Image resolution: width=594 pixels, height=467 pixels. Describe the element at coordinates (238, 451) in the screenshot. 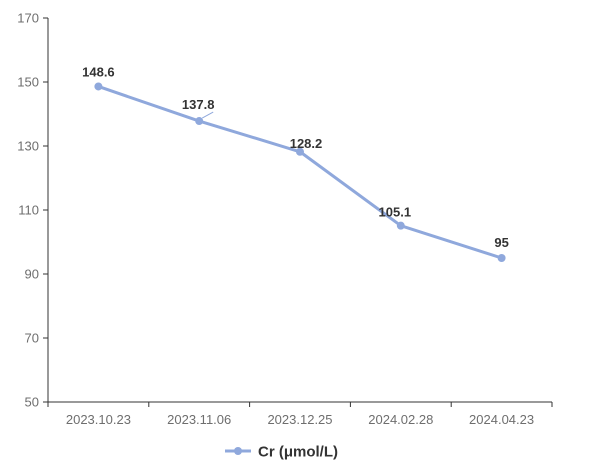

I see `legend-marker-icon` at that location.